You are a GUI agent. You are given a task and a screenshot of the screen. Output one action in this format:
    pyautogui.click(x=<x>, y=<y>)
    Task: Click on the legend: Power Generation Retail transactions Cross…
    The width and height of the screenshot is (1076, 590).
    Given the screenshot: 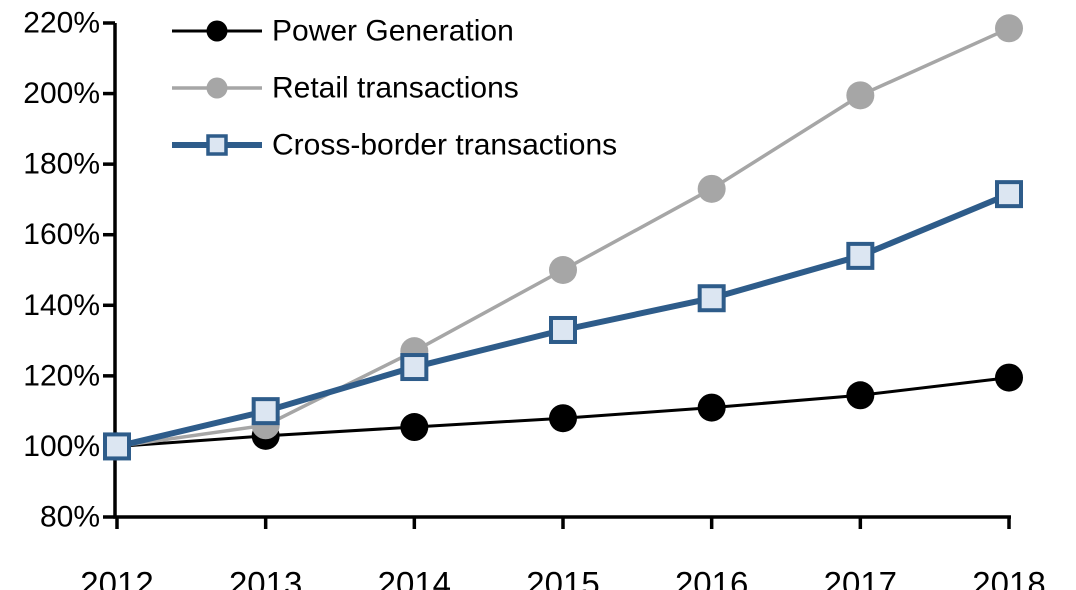 What is the action you would take?
    pyautogui.click(x=394, y=88)
    